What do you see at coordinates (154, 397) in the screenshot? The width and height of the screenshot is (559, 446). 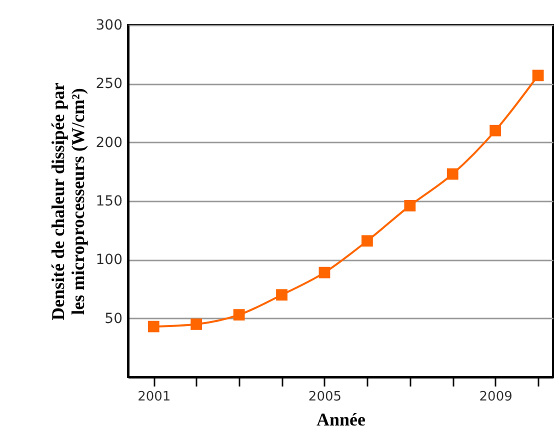 I see `x-tick-label: 2001` at bounding box center [154, 397].